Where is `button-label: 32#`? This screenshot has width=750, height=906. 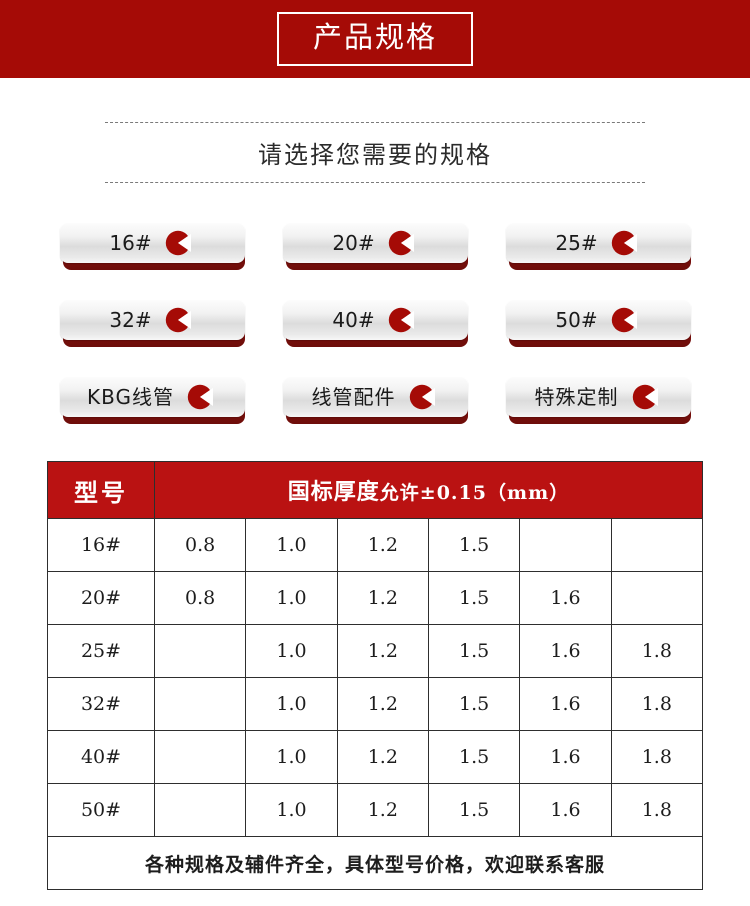
button-label: 32# is located at coordinates (130, 319).